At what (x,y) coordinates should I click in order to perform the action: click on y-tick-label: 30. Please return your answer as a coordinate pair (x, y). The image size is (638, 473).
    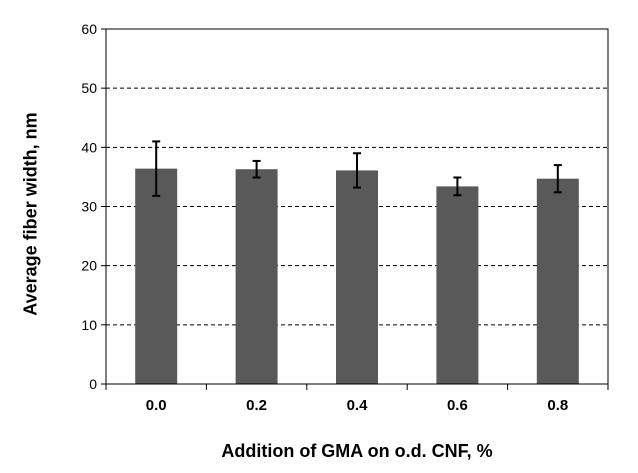
    Looking at the image, I should click on (89, 207).